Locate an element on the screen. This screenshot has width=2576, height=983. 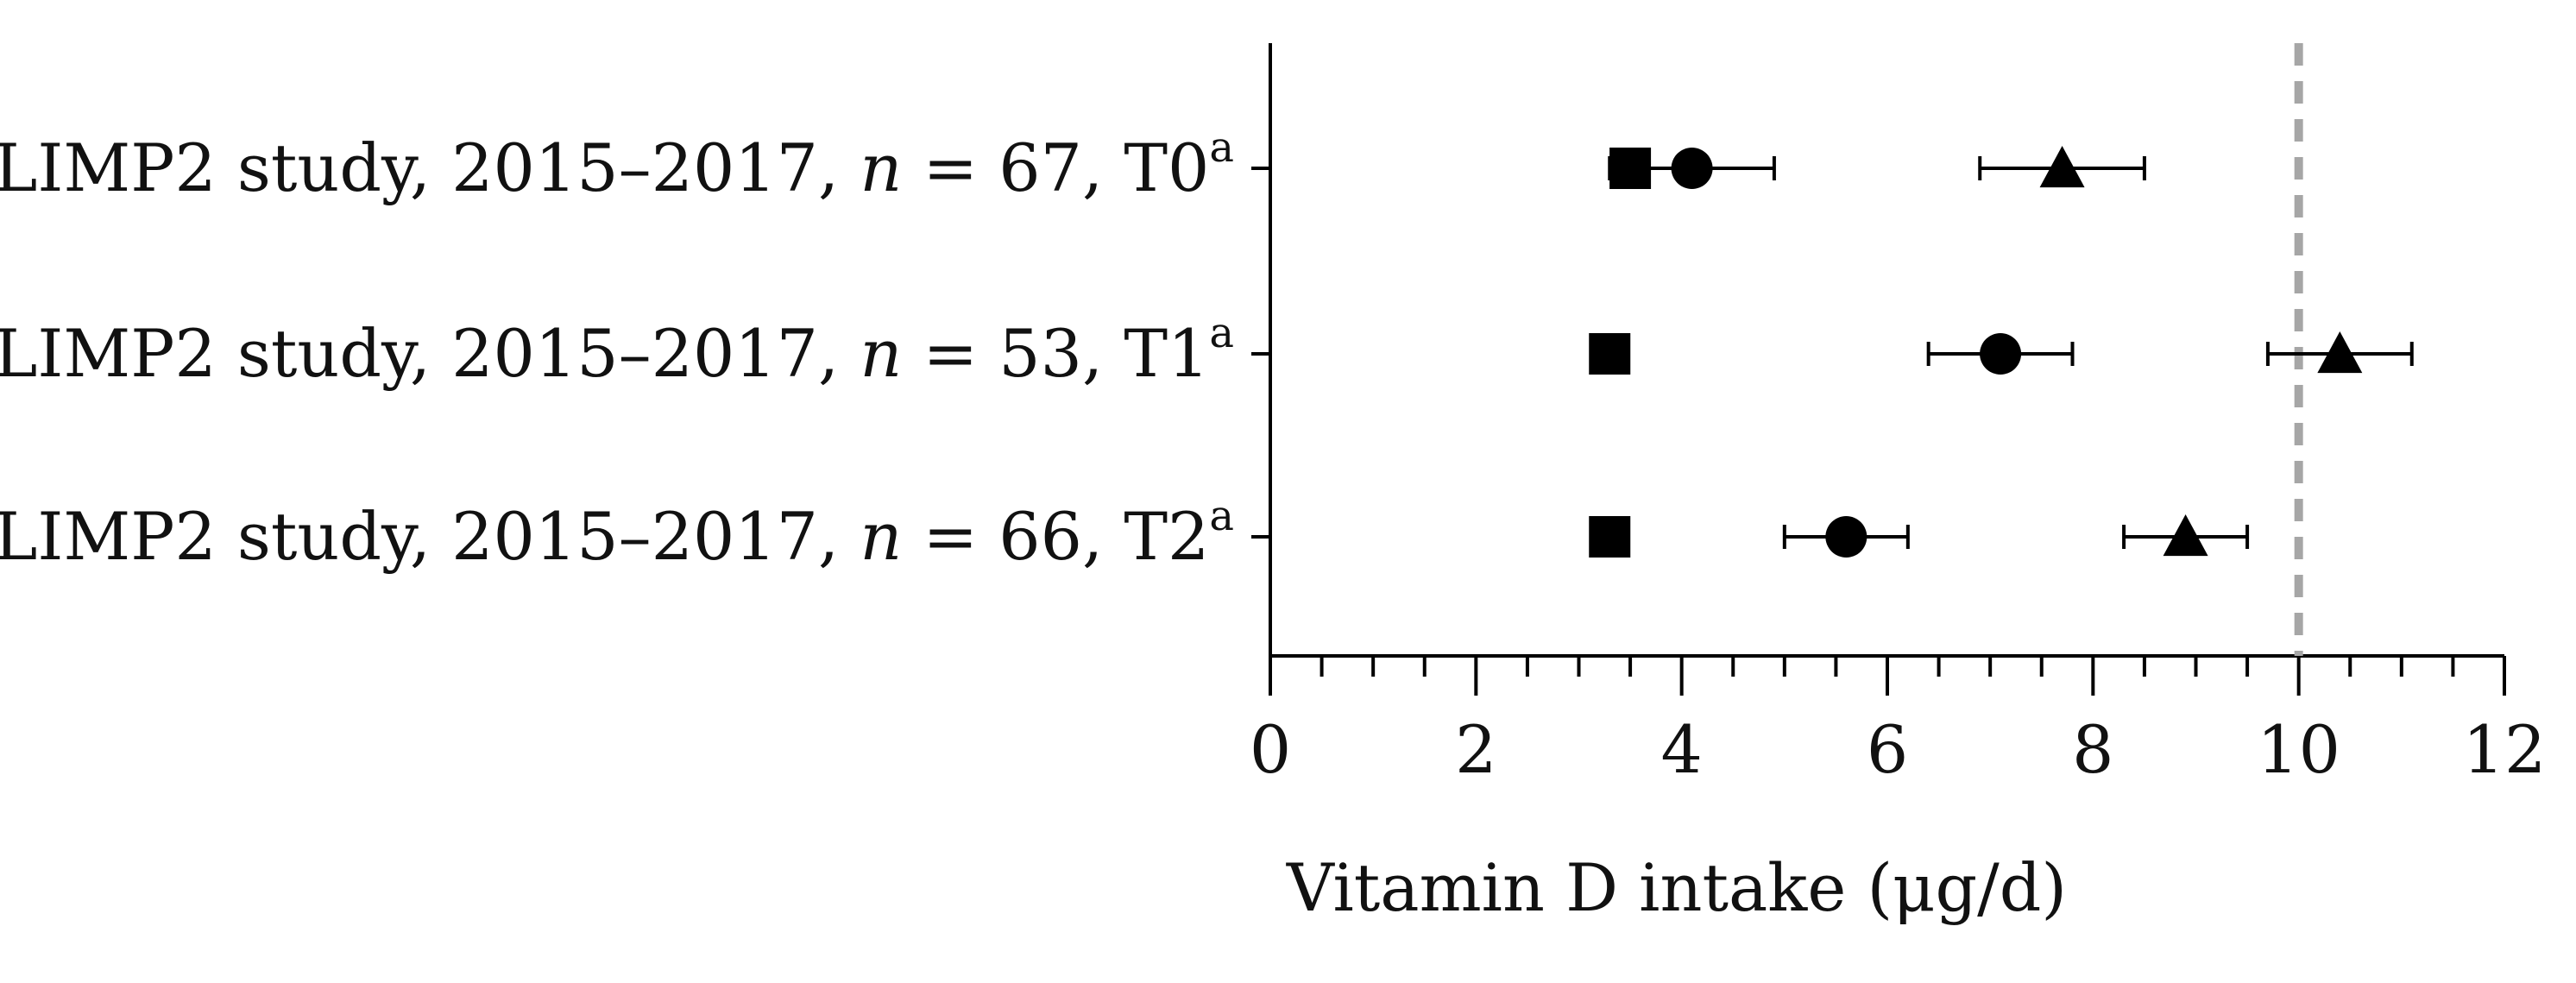
row-label-1: GLIMP2 study, 2015–2017, n = 53, T1a is located at coordinates (617, 350).